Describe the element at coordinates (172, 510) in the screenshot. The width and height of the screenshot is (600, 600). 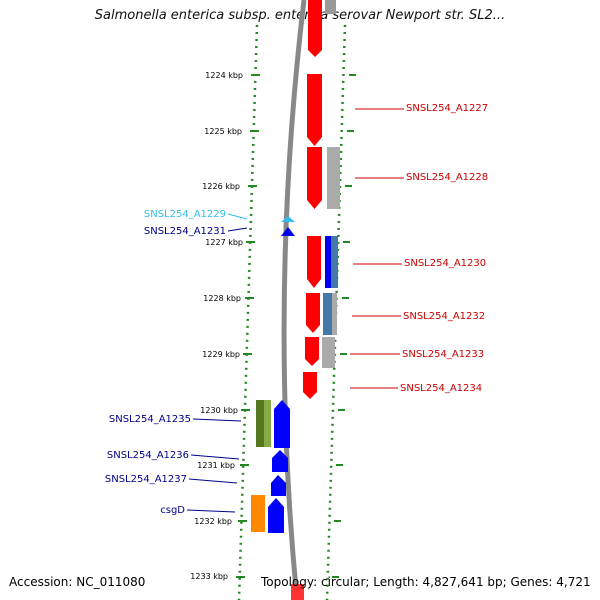
I see `gene-label-csgd: csgD` at that location.